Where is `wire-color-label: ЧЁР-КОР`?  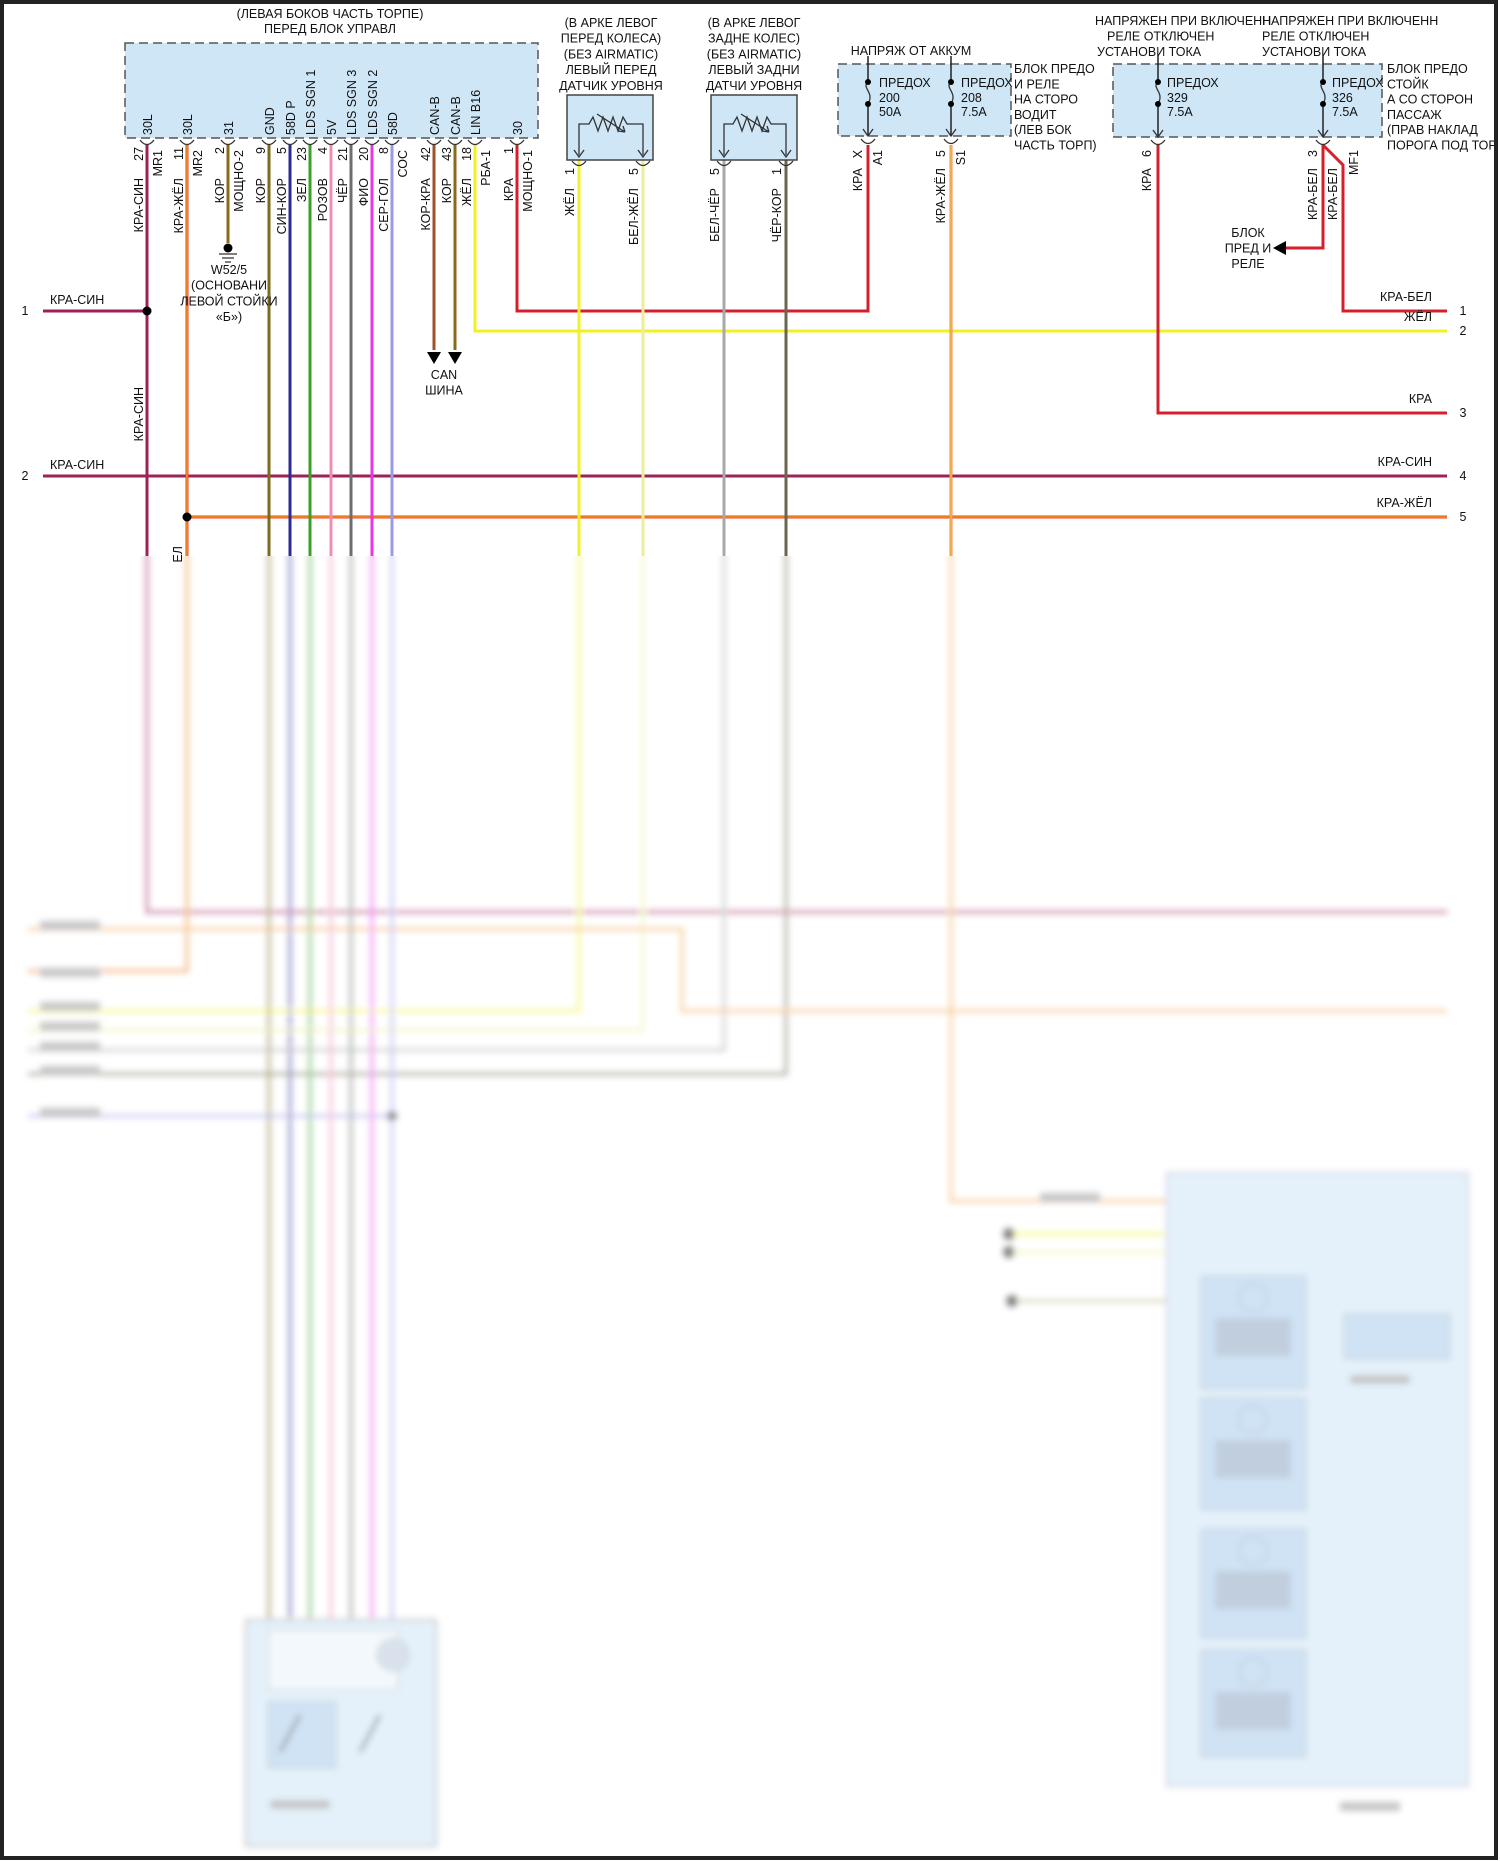 wire-color-label: ЧЁР-КОР is located at coordinates (777, 215).